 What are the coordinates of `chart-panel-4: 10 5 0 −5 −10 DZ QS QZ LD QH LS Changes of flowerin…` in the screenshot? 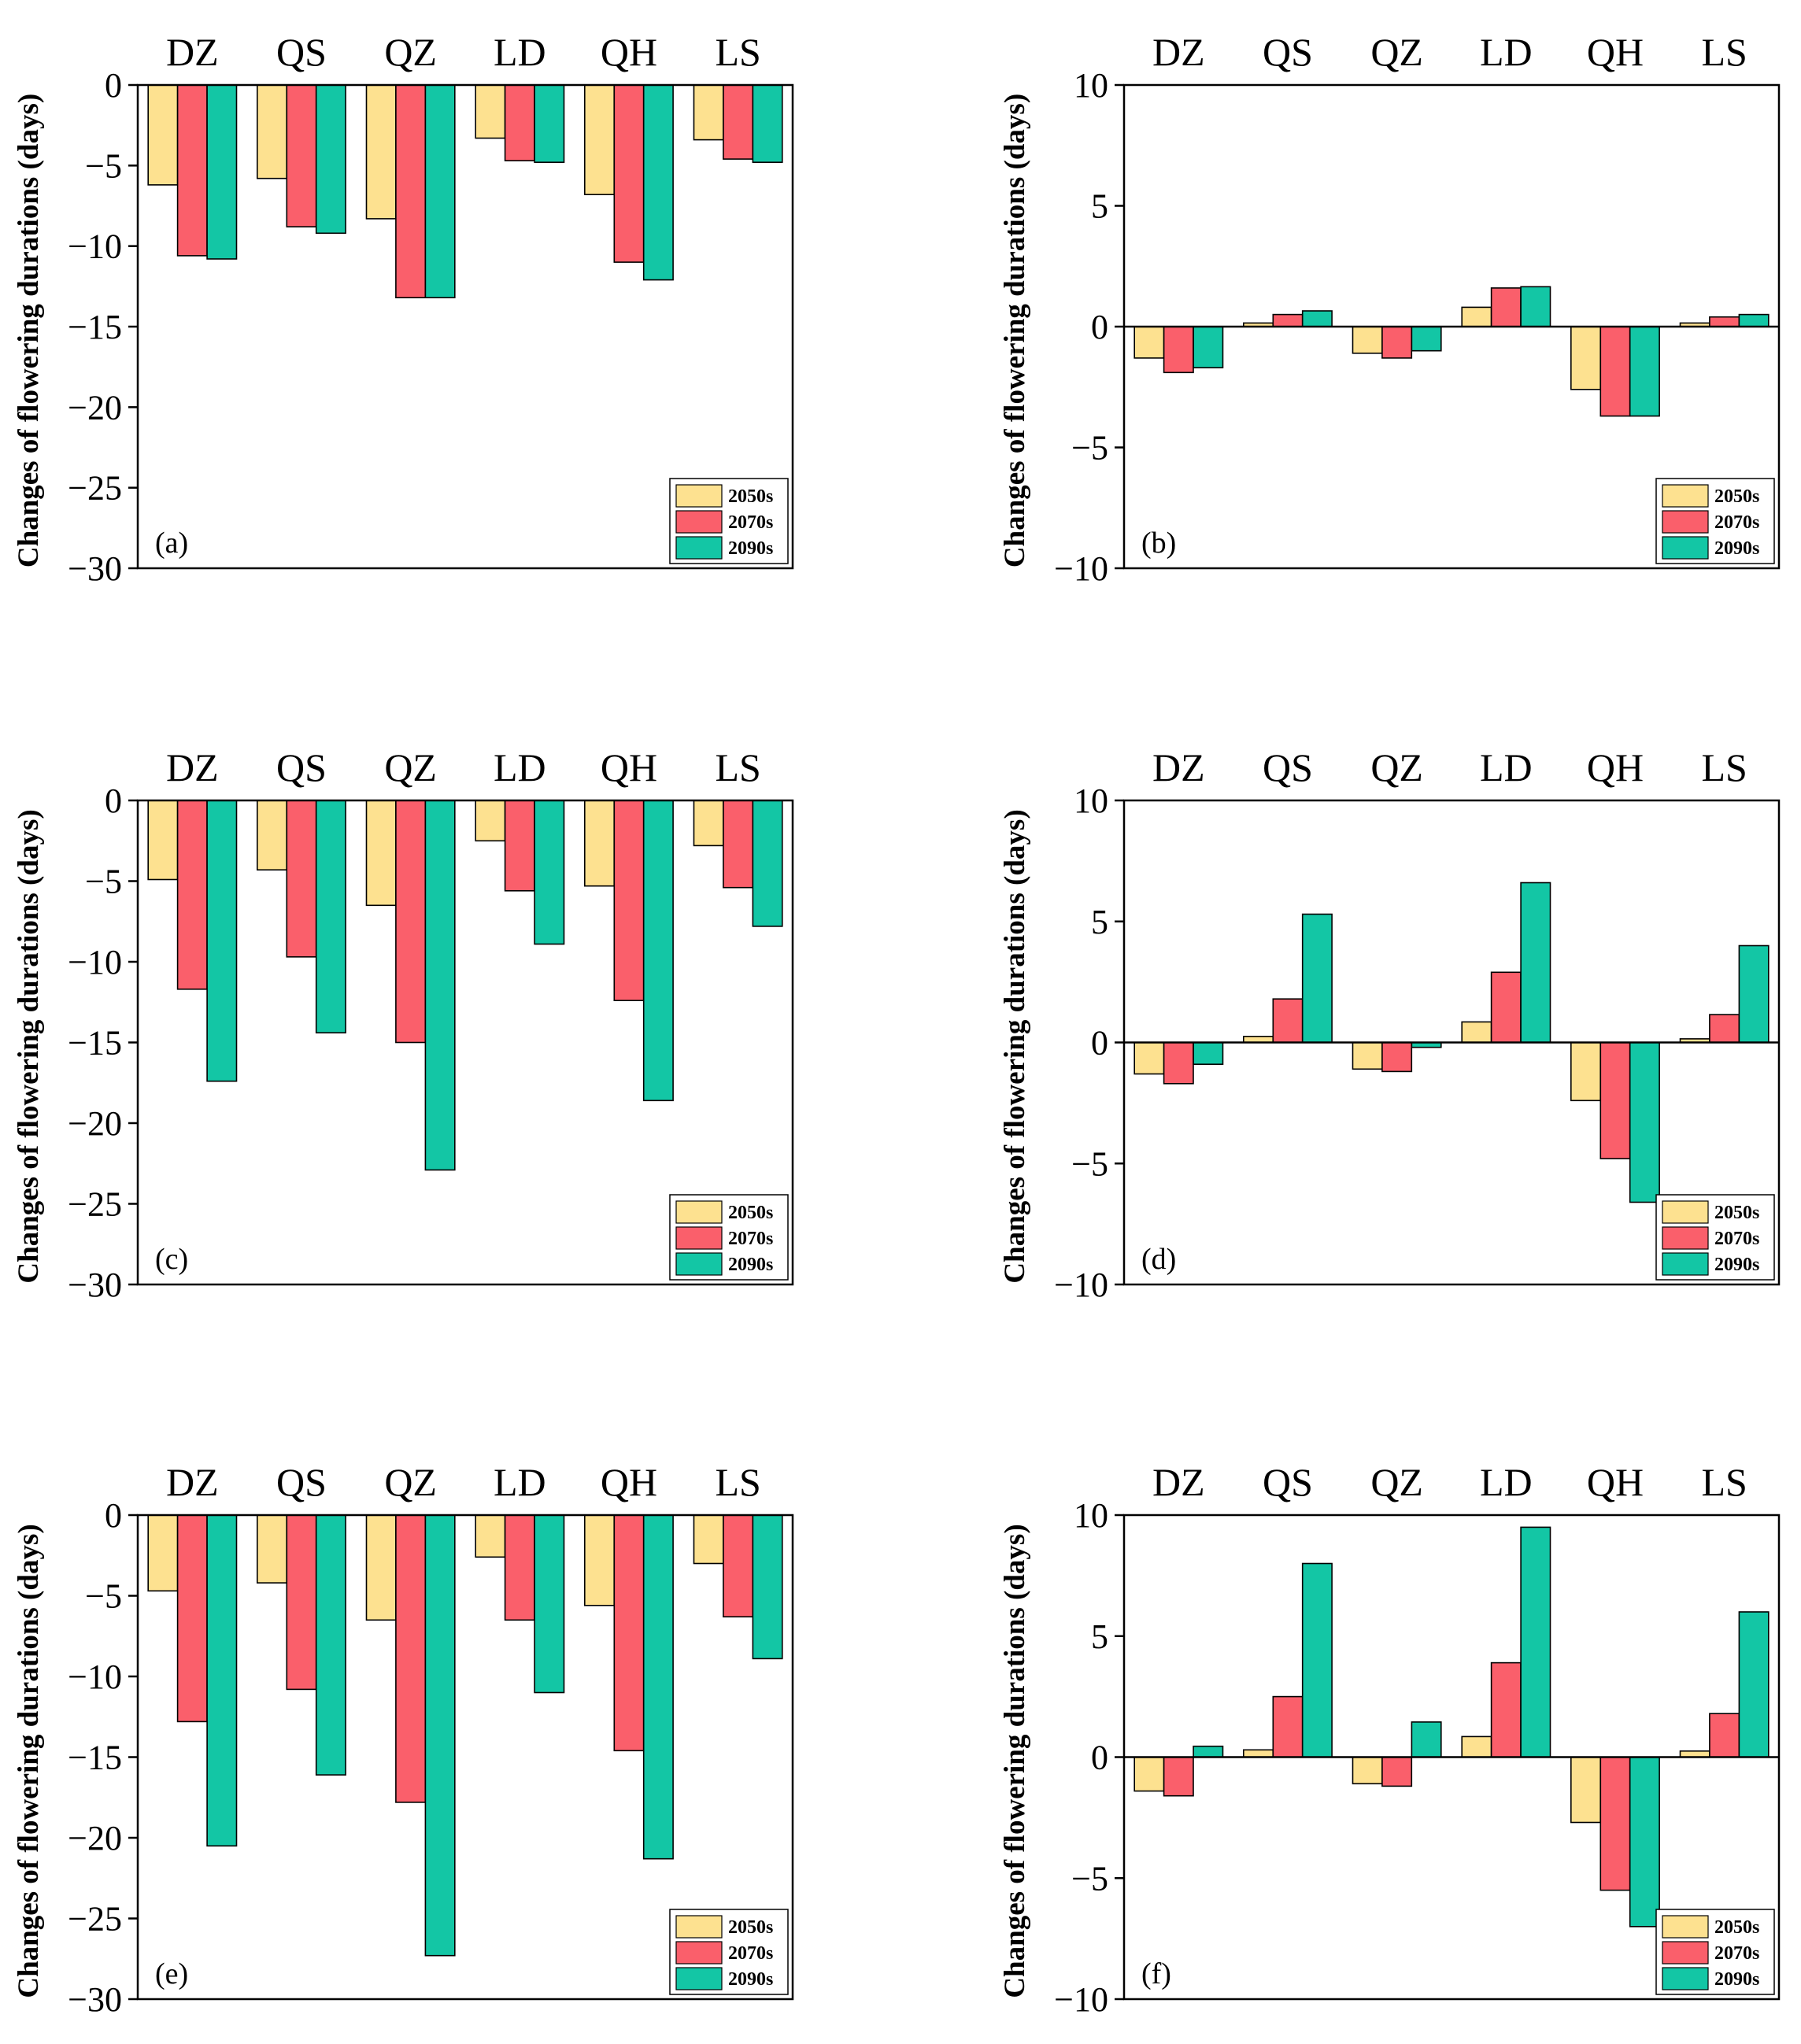 It's located at (1390, 1024).